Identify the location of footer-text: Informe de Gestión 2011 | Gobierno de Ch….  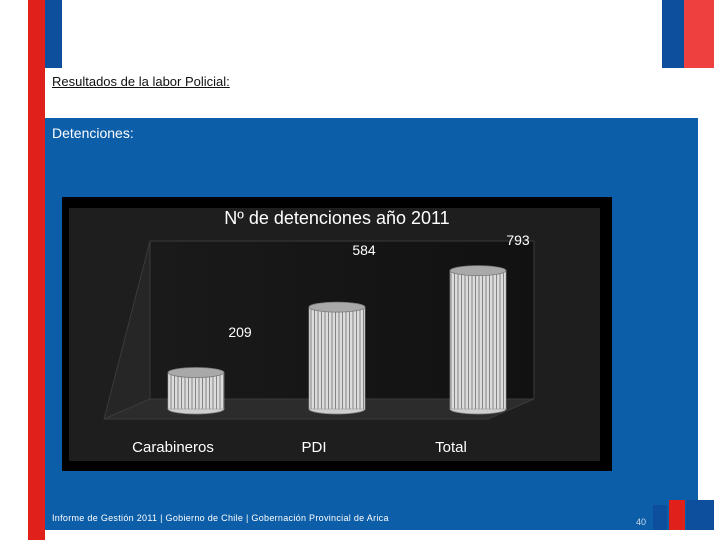
(220, 518).